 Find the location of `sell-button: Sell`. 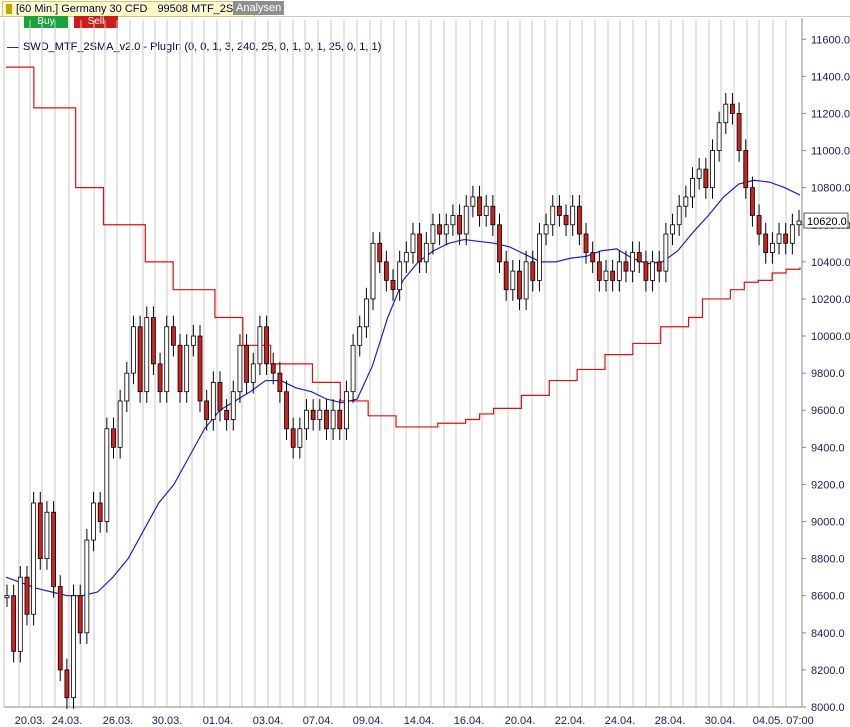

sell-button: Sell is located at coordinates (96, 22).